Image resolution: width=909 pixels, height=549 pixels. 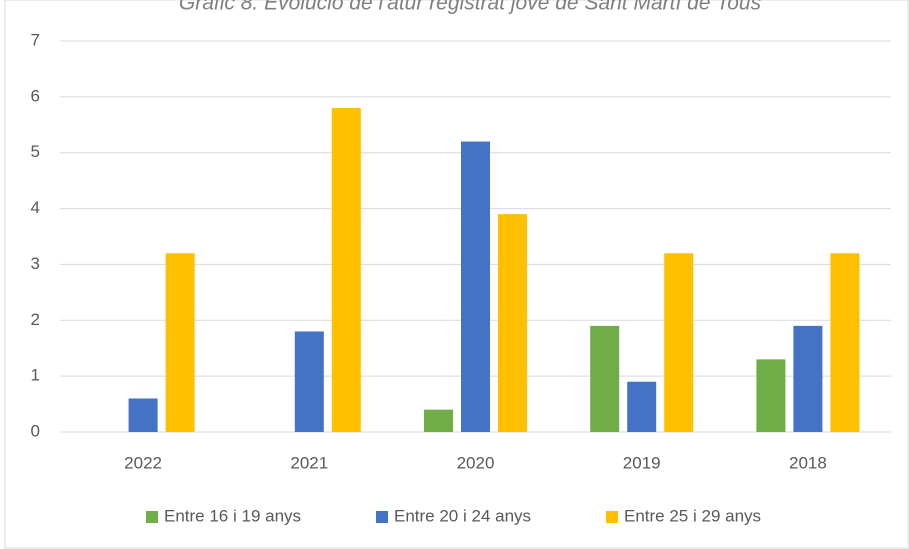 I want to click on x-tick-label: 2020, so click(x=476, y=462).